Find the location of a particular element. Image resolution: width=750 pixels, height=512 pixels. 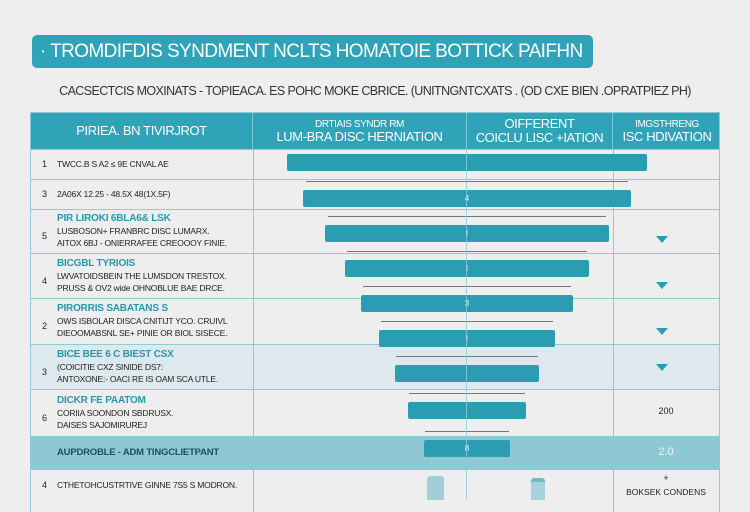

row-line: AITOX 6BJ - ONIERRAFEE CREOOOY FINIE. is located at coordinates (142, 243).